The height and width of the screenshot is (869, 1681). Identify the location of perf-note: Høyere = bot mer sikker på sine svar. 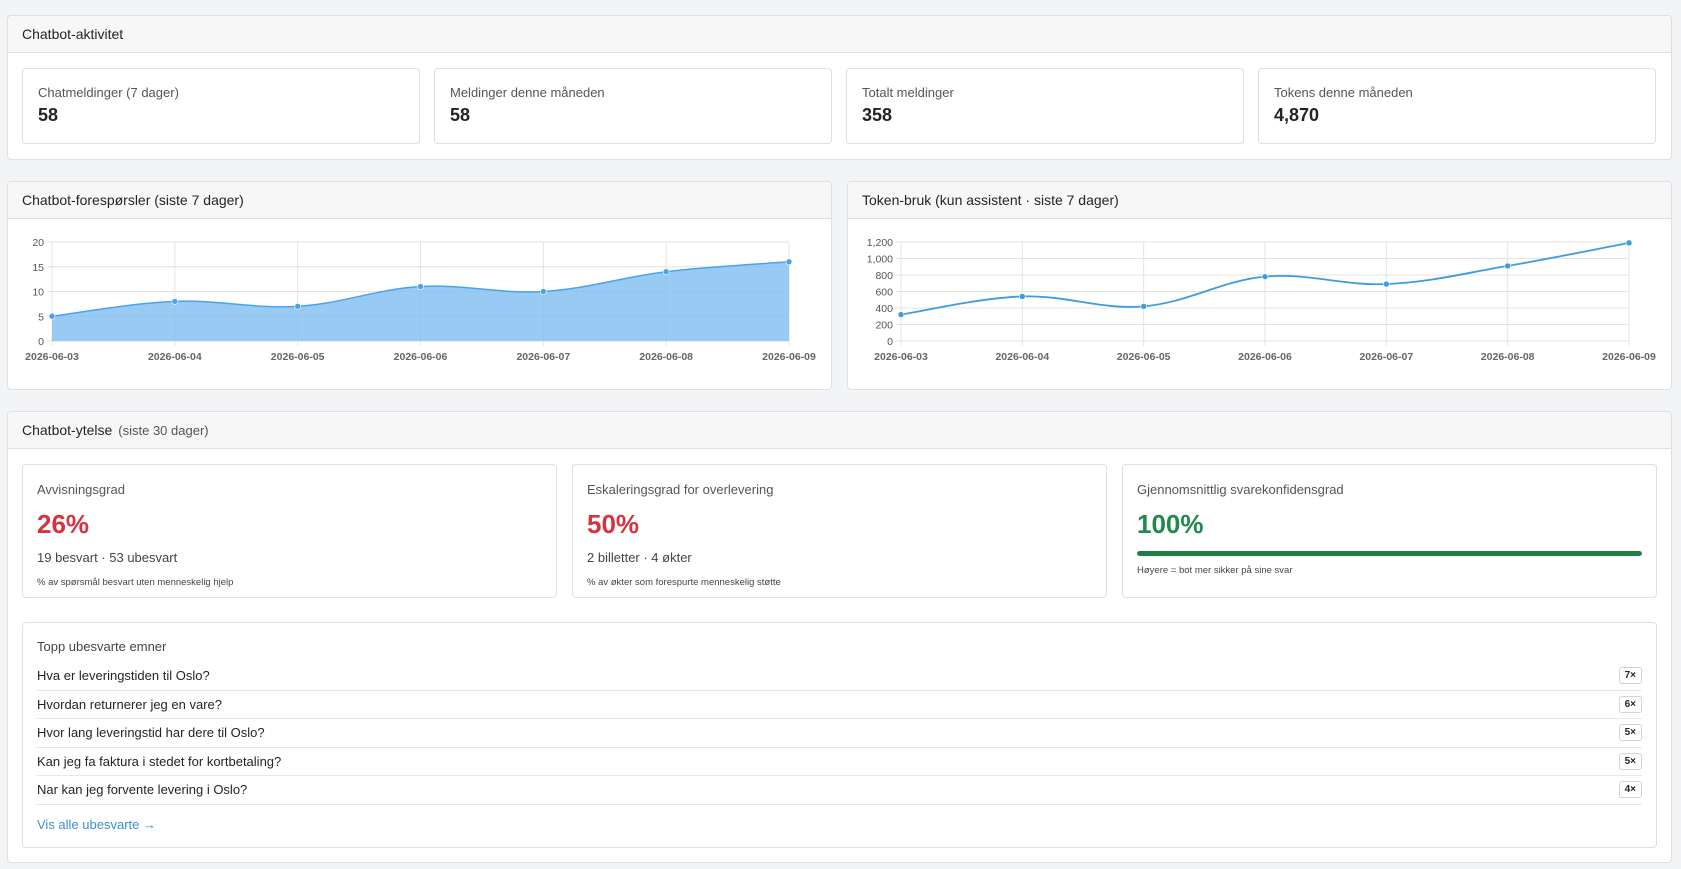
(1215, 570).